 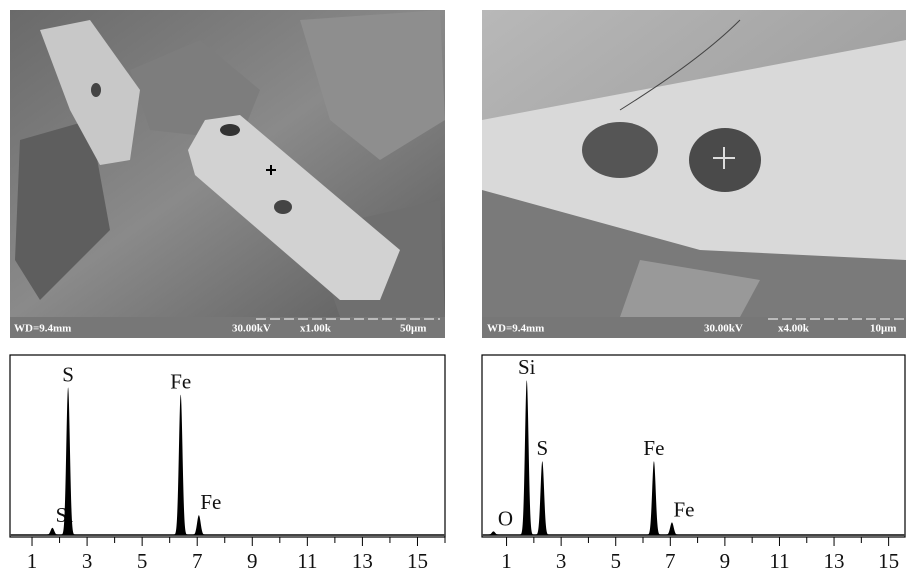 What do you see at coordinates (693, 446) in the screenshot?
I see `plot-frame` at bounding box center [693, 446].